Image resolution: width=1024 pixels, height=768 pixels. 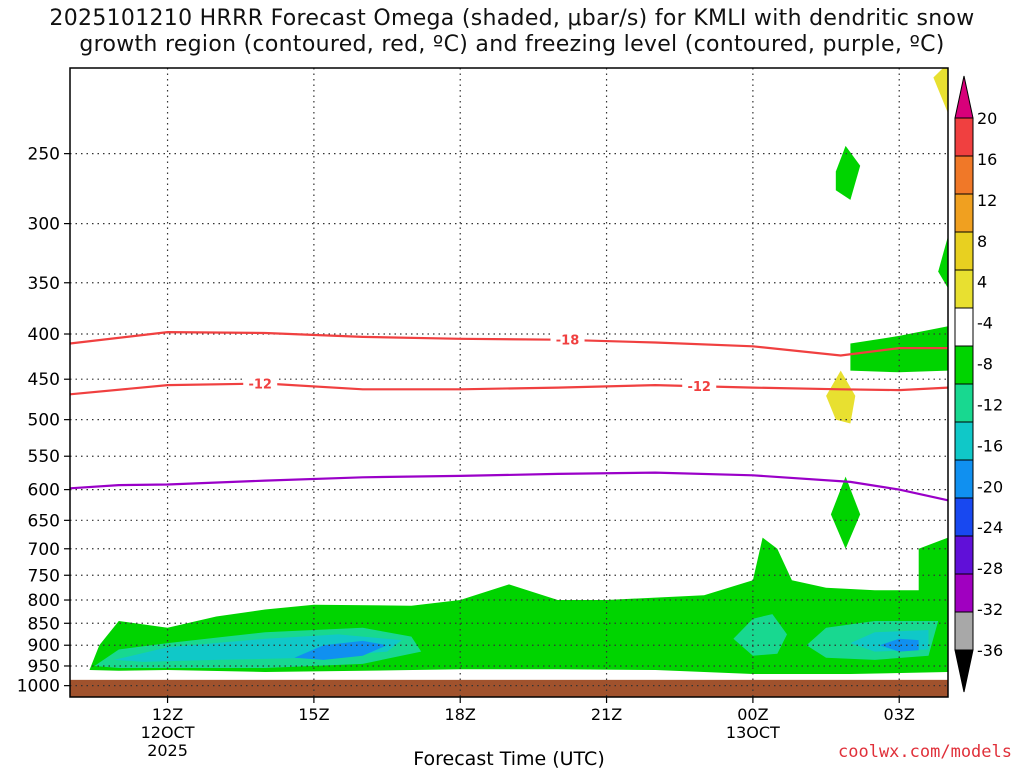 What do you see at coordinates (987, 159) in the screenshot?
I see `colorbar-label-1: 16` at bounding box center [987, 159].